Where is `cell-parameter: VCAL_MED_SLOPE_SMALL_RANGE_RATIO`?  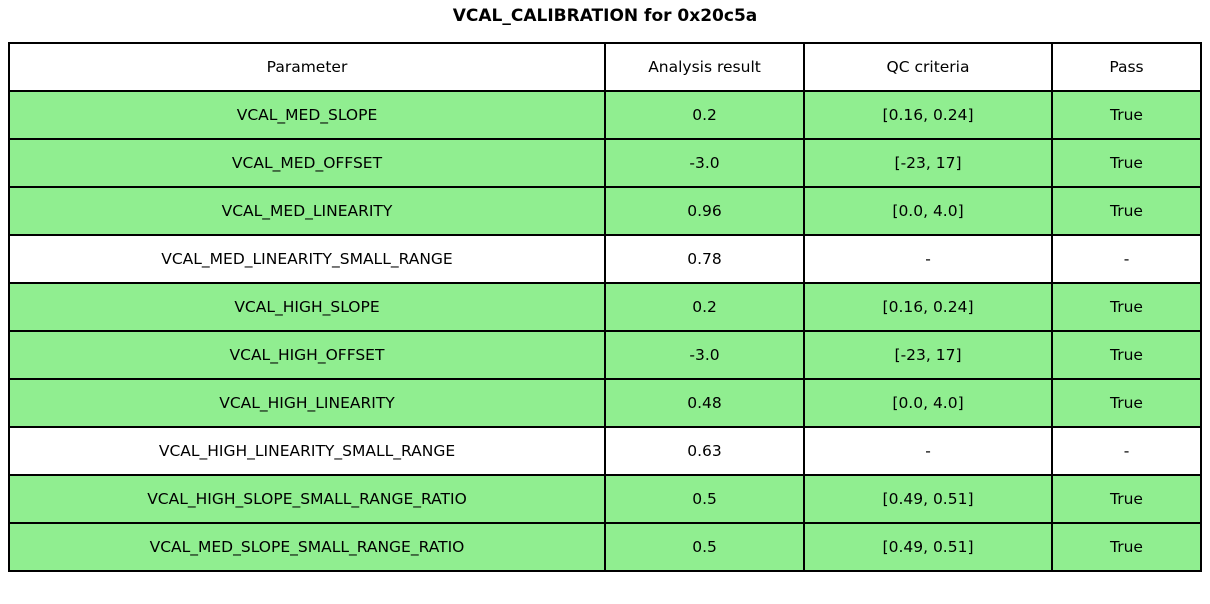 cell-parameter: VCAL_MED_SLOPE_SMALL_RANGE_RATIO is located at coordinates (307, 547).